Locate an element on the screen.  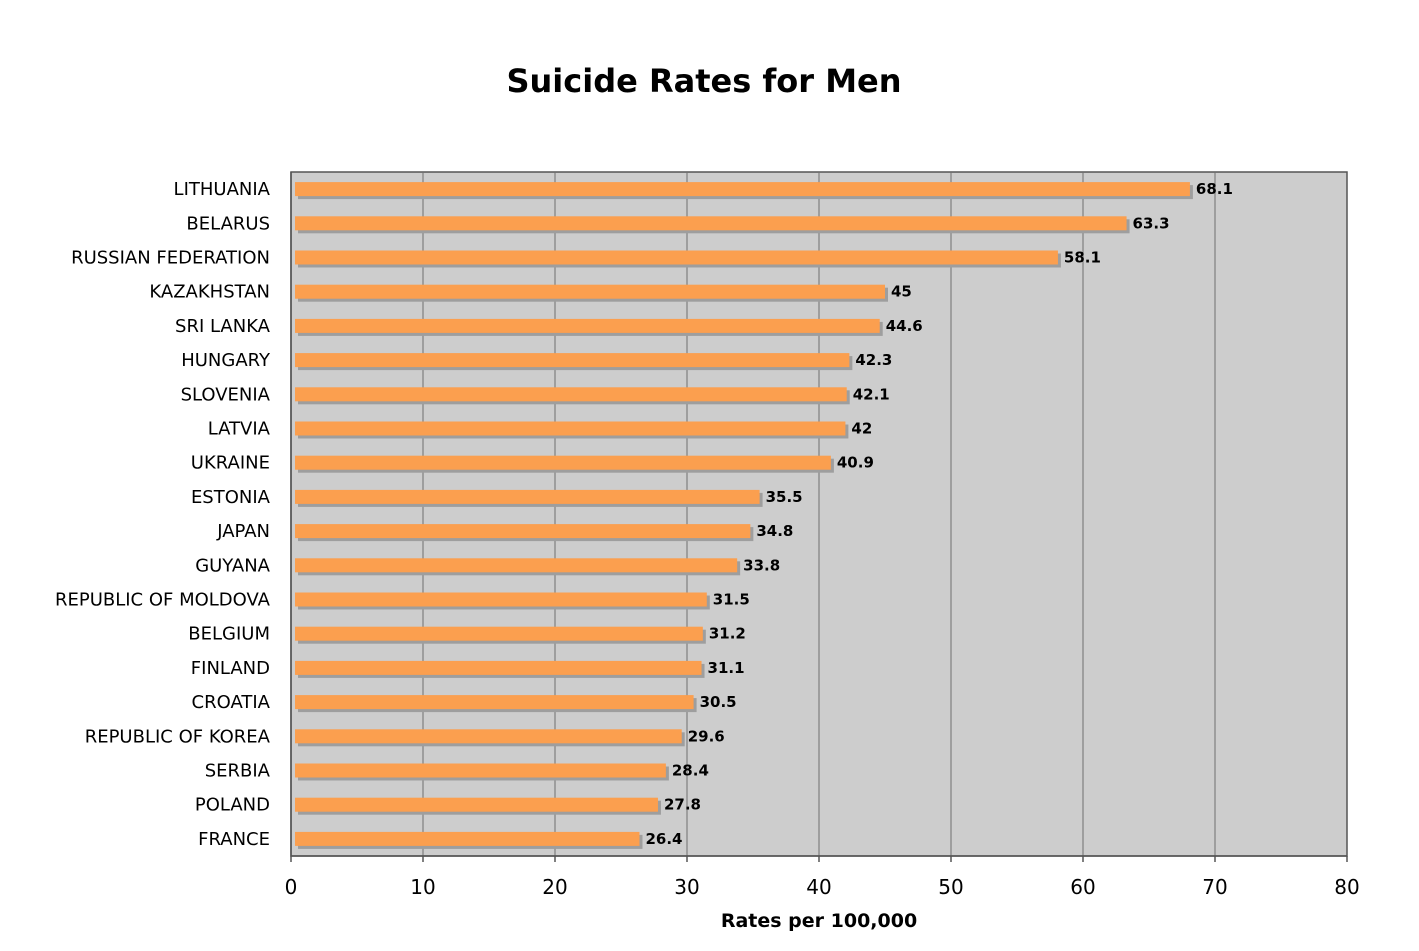
x-tick-label: 30 is located at coordinates (686, 887).